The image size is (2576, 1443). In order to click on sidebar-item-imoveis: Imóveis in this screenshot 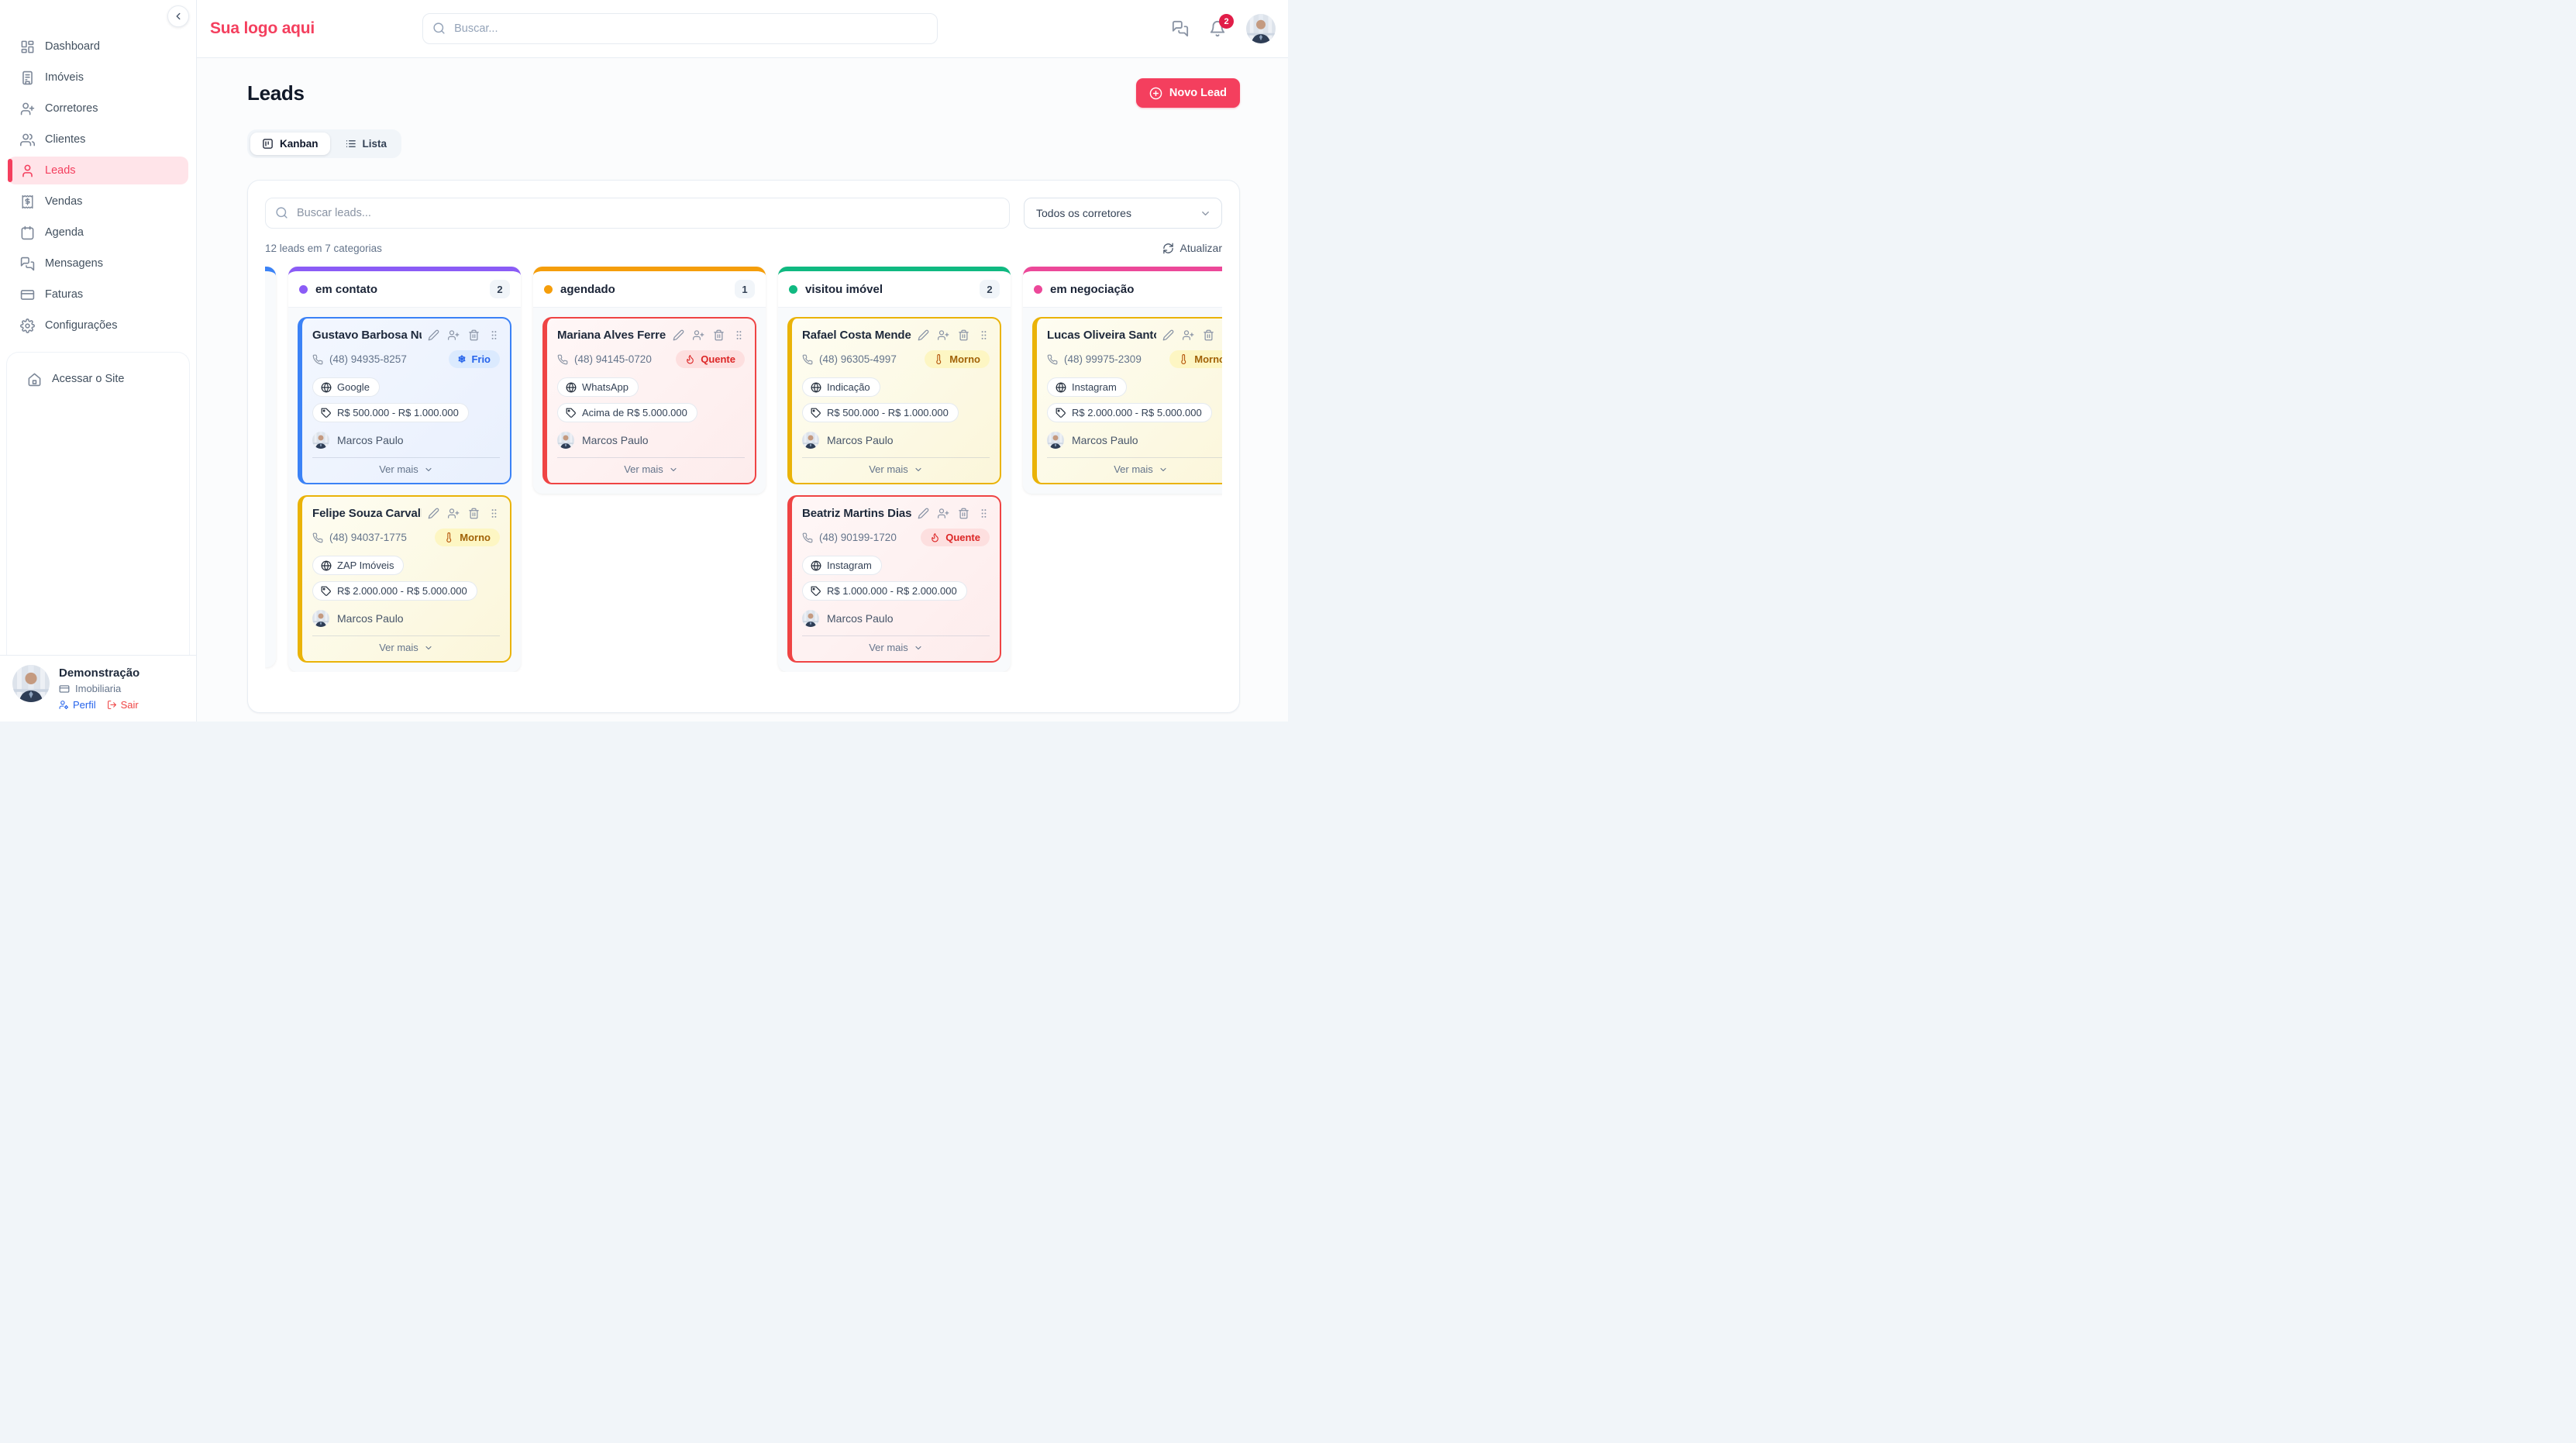, I will do `click(98, 78)`.